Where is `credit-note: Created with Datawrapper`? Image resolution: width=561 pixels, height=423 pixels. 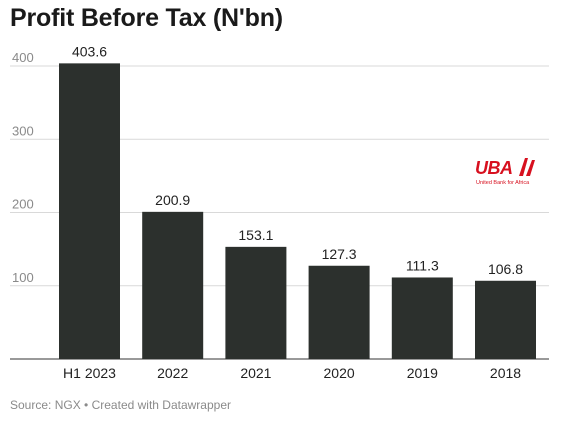
credit-note: Created with Datawrapper is located at coordinates (161, 405).